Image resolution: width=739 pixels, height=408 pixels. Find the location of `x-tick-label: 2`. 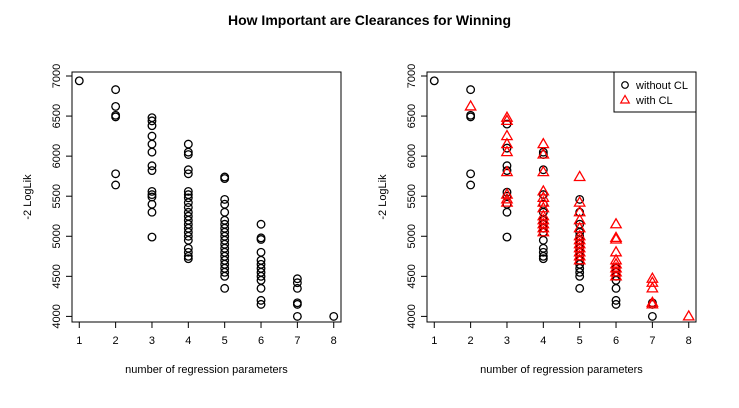

x-tick-label: 2 is located at coordinates (116, 341).